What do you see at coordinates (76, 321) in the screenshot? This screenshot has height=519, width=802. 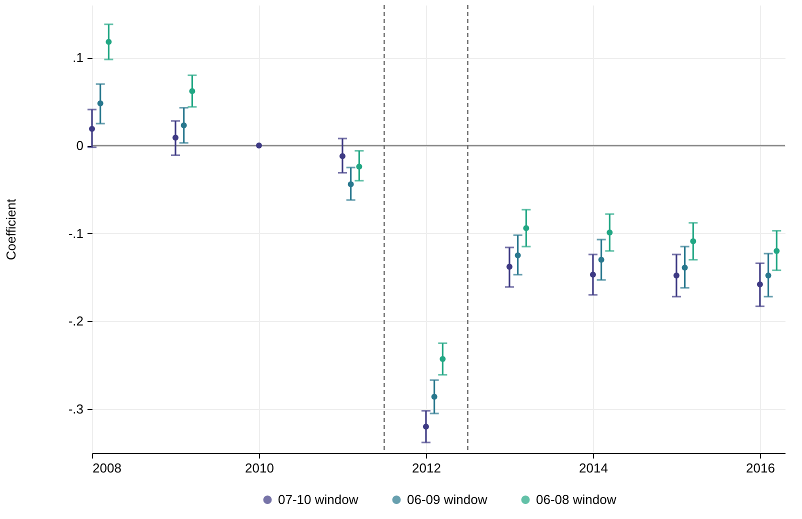 I see `y-tick-label: -.2` at bounding box center [76, 321].